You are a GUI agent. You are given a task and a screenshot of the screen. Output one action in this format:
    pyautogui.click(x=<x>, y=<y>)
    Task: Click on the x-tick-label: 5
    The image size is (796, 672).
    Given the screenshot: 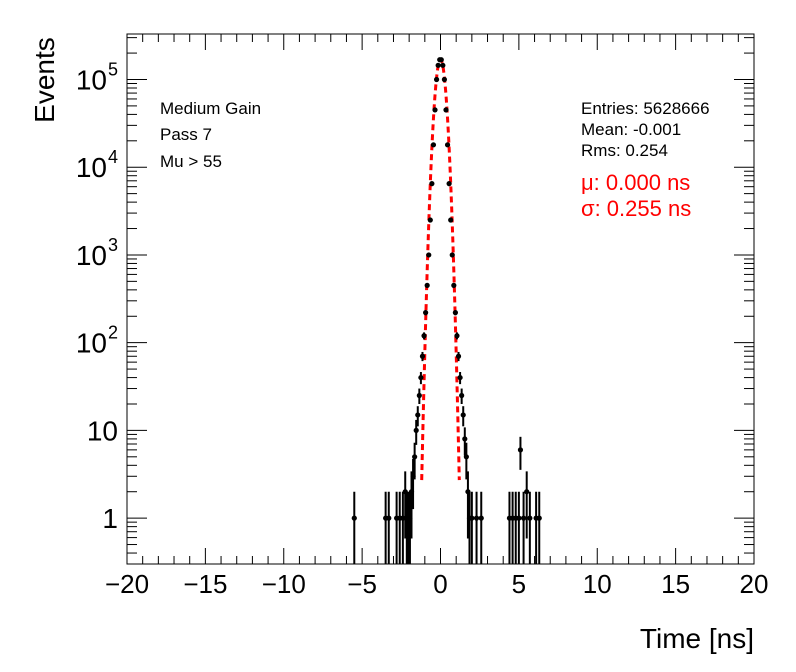 What is the action you would take?
    pyautogui.click(x=519, y=584)
    